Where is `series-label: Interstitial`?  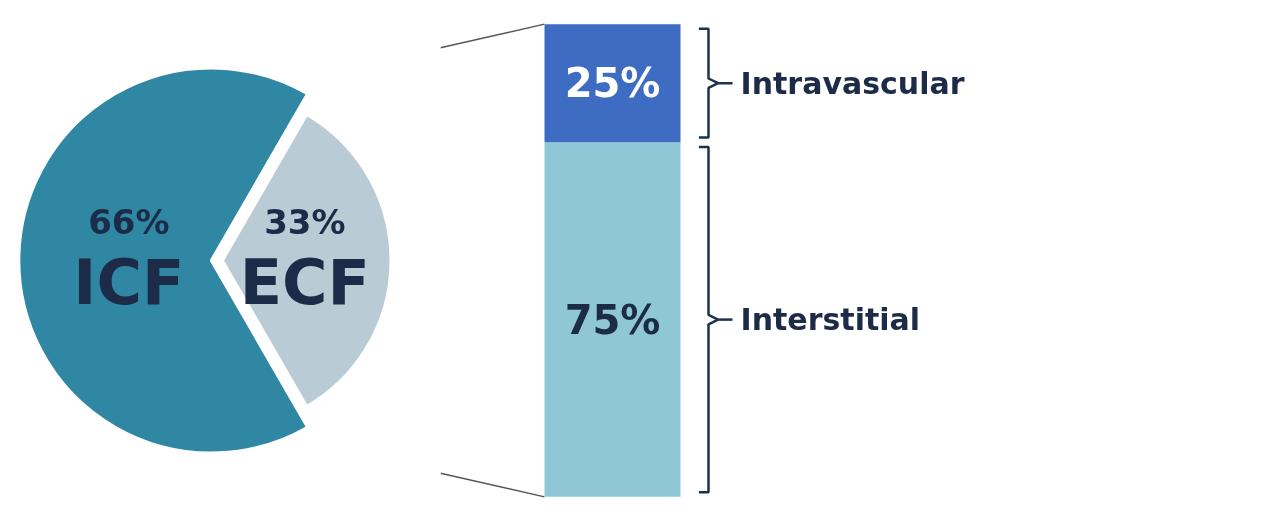
series-label: Interstitial is located at coordinates (830, 320).